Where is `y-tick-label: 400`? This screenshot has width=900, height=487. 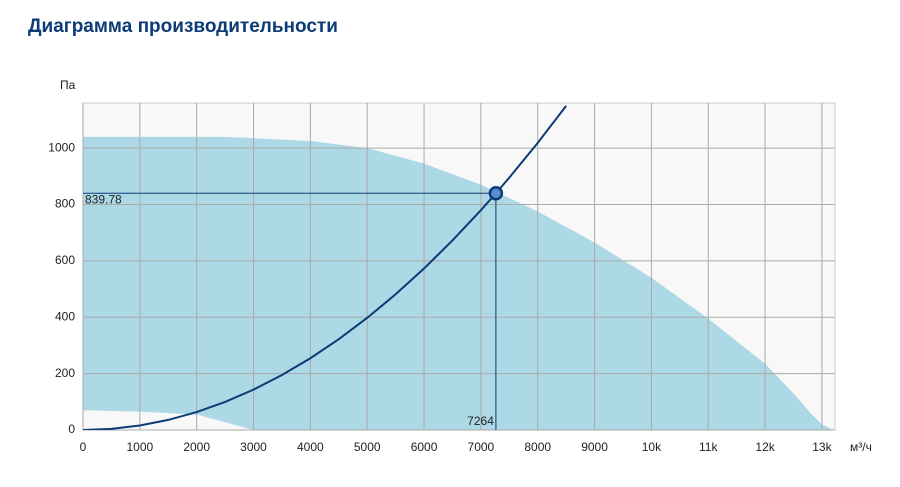
y-tick-label: 400 is located at coordinates (65, 316).